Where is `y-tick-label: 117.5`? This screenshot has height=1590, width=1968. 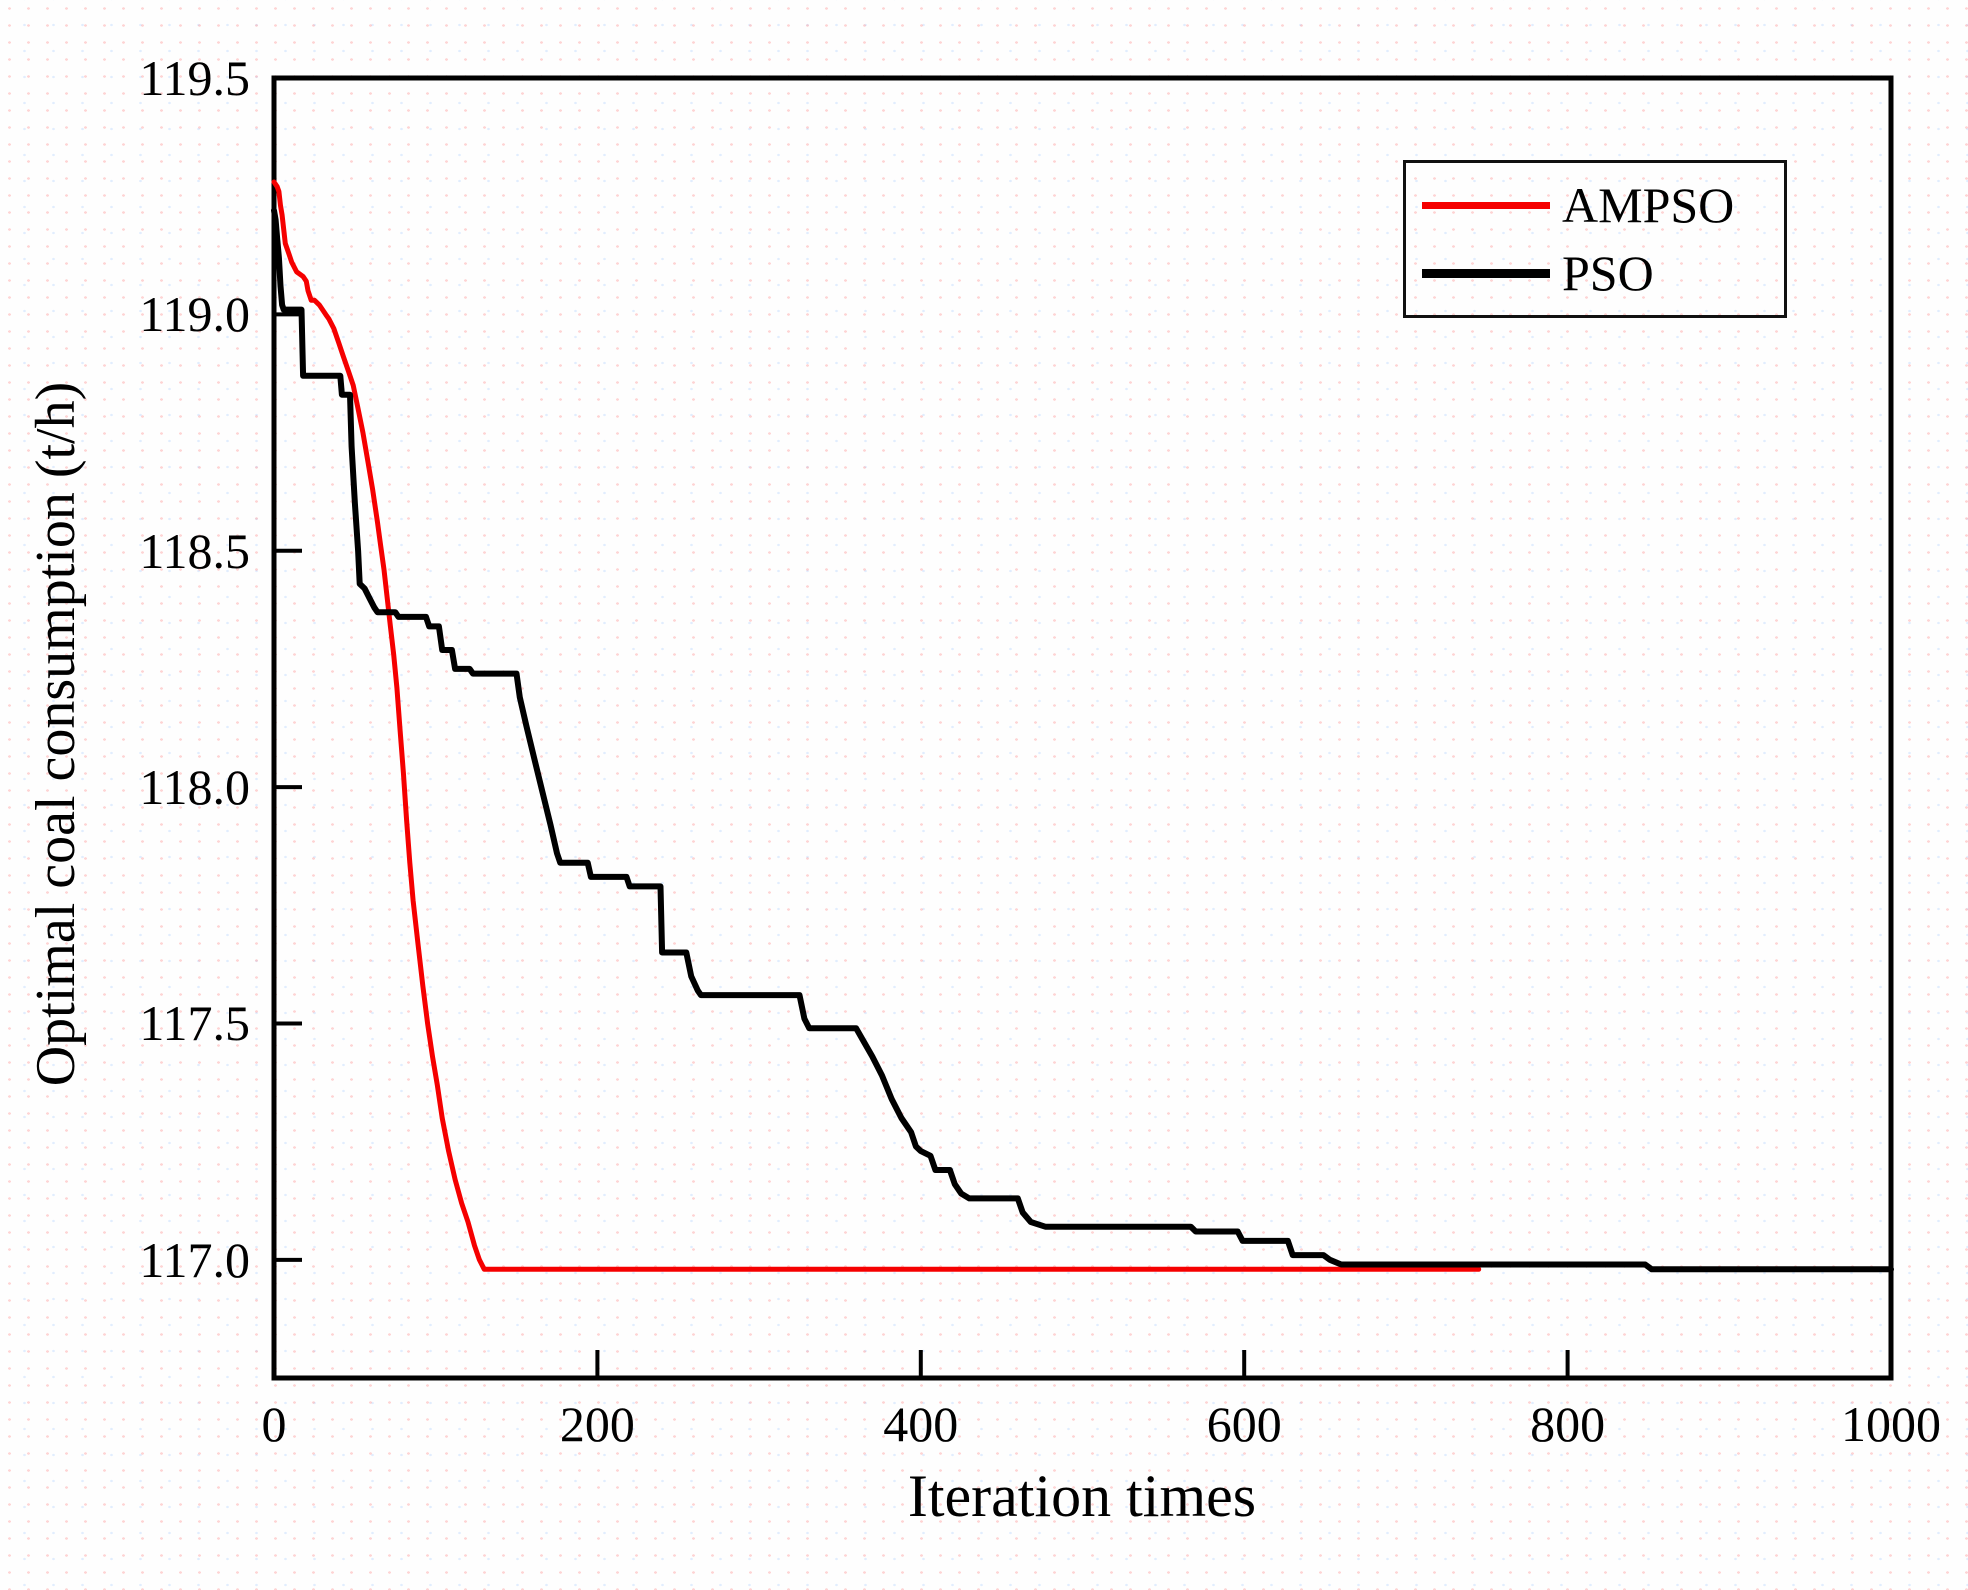 y-tick-label: 117.5 is located at coordinates (194, 1023).